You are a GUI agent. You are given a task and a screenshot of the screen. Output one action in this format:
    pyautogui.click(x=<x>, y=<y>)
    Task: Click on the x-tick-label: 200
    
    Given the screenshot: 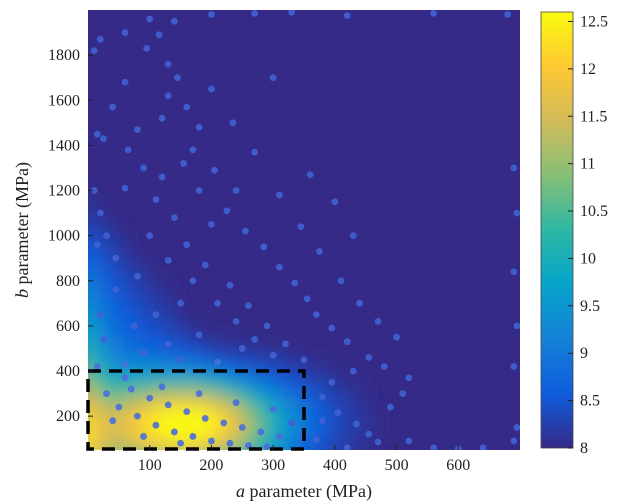 What is the action you would take?
    pyautogui.click(x=211, y=465)
    